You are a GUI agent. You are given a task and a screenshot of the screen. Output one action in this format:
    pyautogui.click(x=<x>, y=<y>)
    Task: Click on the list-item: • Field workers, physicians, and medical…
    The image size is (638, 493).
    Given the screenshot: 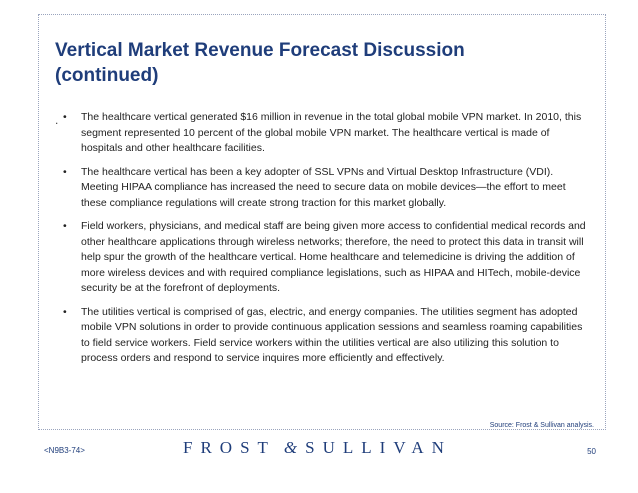 What is the action you would take?
    pyautogui.click(x=328, y=258)
    